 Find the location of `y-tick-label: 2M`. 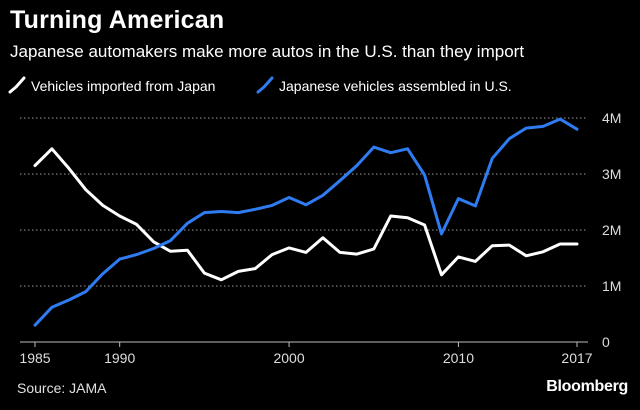

y-tick-label: 2M is located at coordinates (611, 230).